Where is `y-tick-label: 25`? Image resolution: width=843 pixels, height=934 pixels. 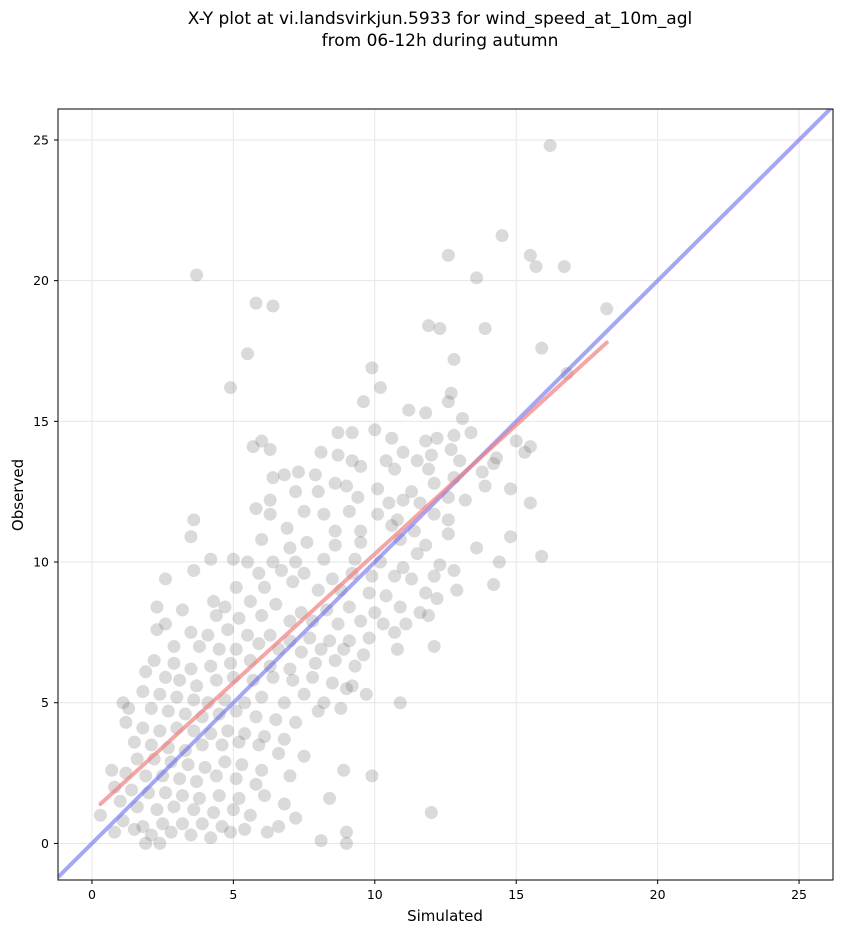
y-tick-label: 25 is located at coordinates (41, 139).